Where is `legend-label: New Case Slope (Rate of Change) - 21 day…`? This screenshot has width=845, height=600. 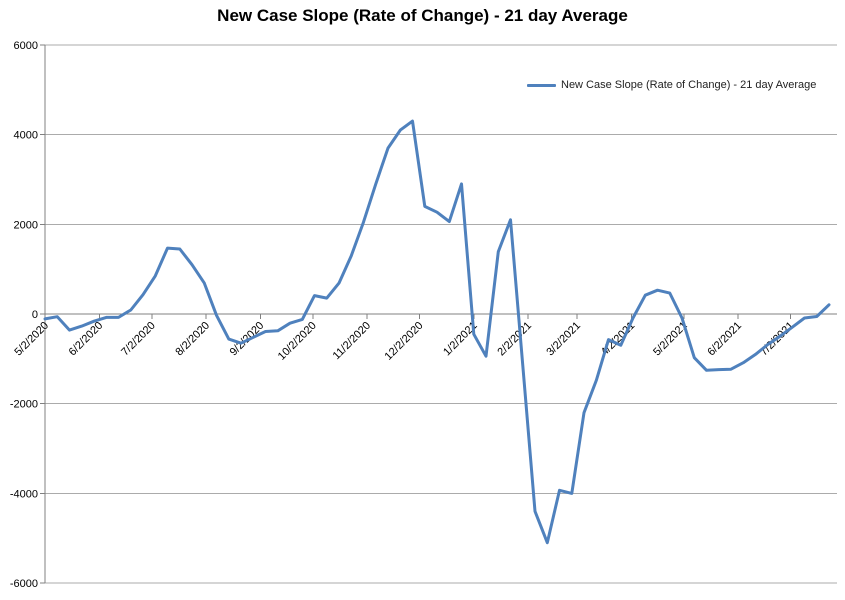
legend-label: New Case Slope (Rate of Change) - 21 day… is located at coordinates (689, 85).